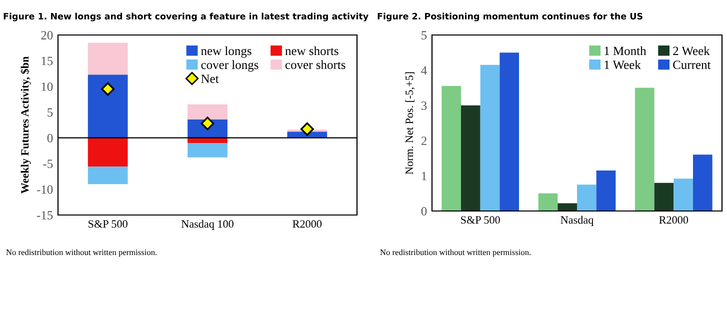 The height and width of the screenshot is (321, 727). I want to click on y-axis-title: Weekly Futures Activity, $bn, so click(25, 125).